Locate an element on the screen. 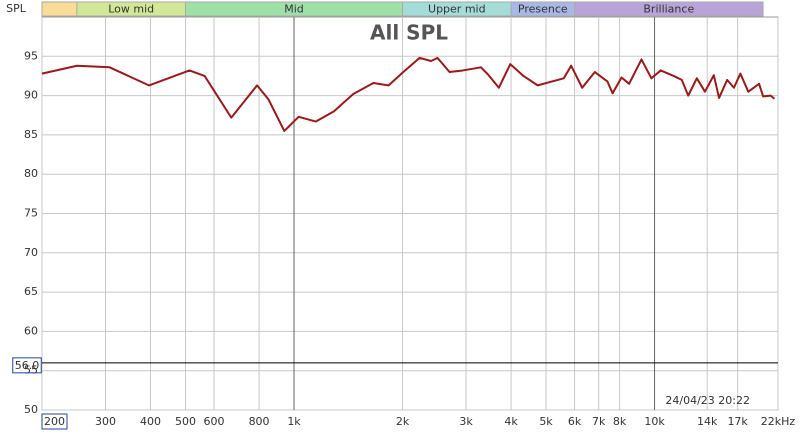  x-tick-label: 2k is located at coordinates (403, 421).